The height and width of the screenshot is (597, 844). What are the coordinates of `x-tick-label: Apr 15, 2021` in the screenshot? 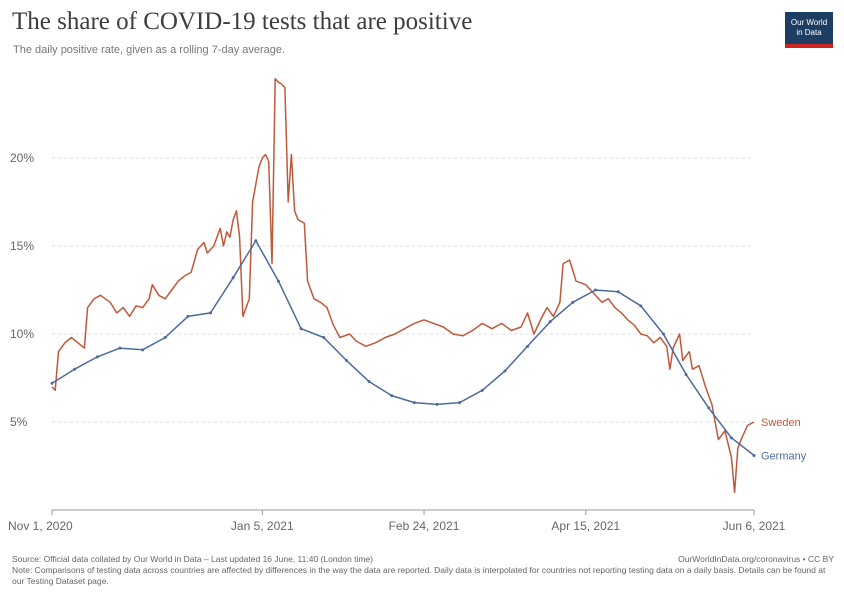 It's located at (585, 526).